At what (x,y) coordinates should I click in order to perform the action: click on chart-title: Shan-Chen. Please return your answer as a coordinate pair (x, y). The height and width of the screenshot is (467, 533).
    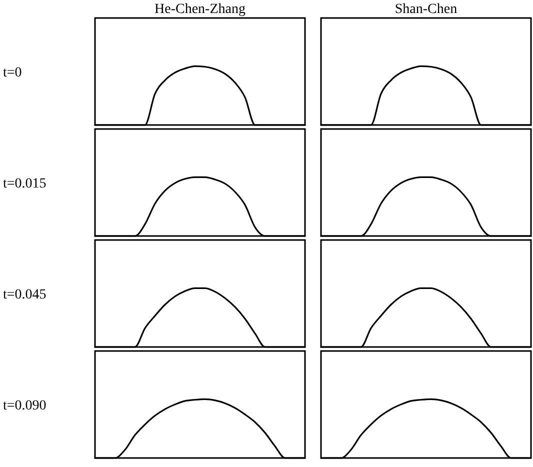
    Looking at the image, I should click on (426, 9).